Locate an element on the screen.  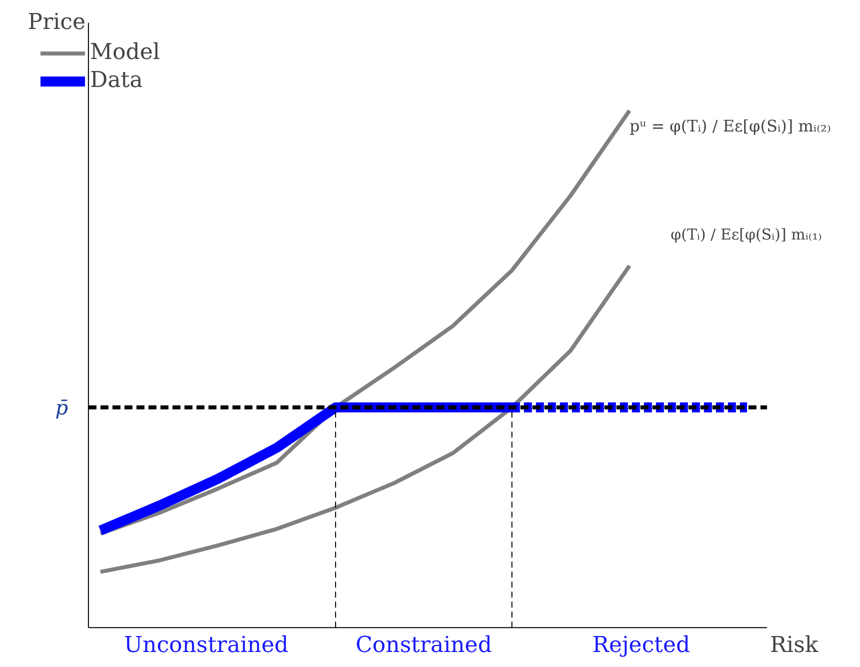
text: Unconstrained is located at coordinates (206, 645).